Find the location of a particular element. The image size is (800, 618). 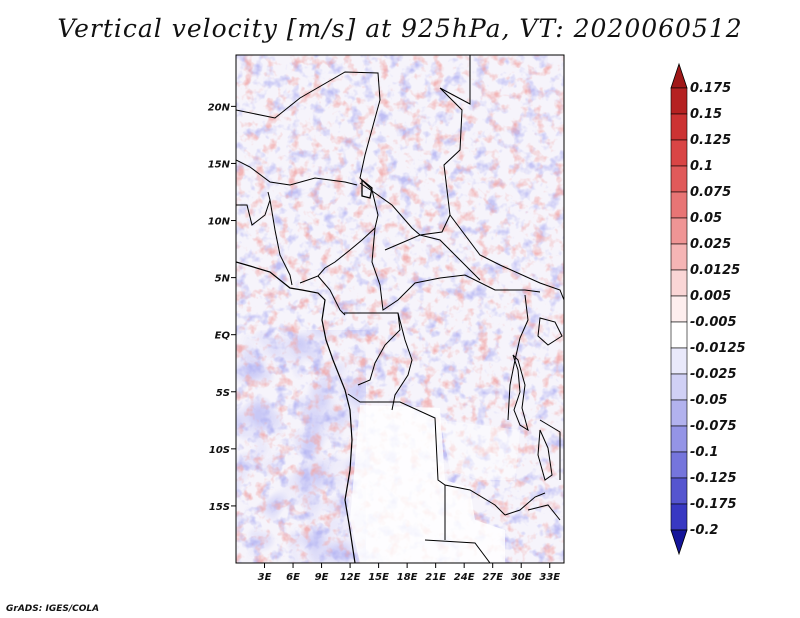

colorbar-label: -0.1 is located at coordinates (704, 452).